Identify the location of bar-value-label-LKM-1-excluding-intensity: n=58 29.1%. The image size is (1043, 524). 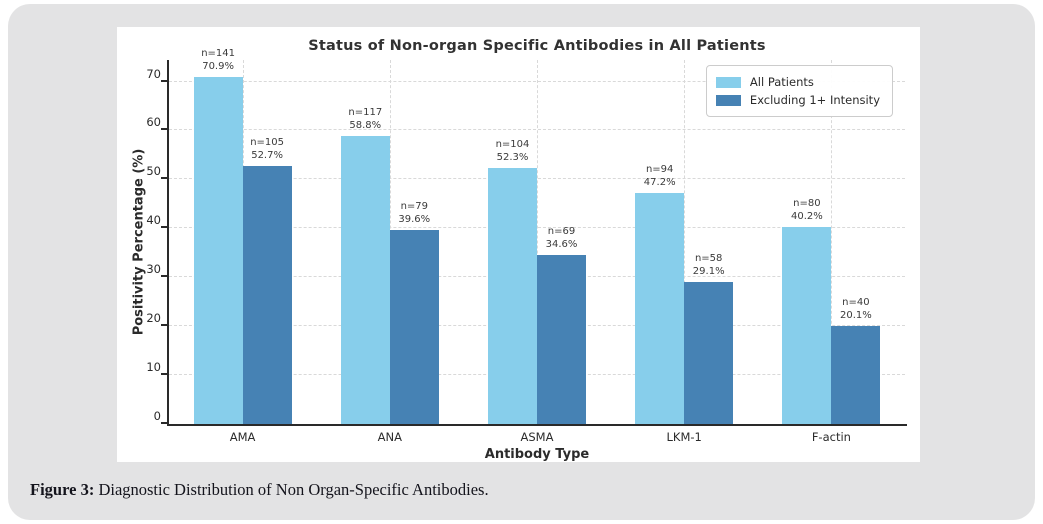
(708, 264).